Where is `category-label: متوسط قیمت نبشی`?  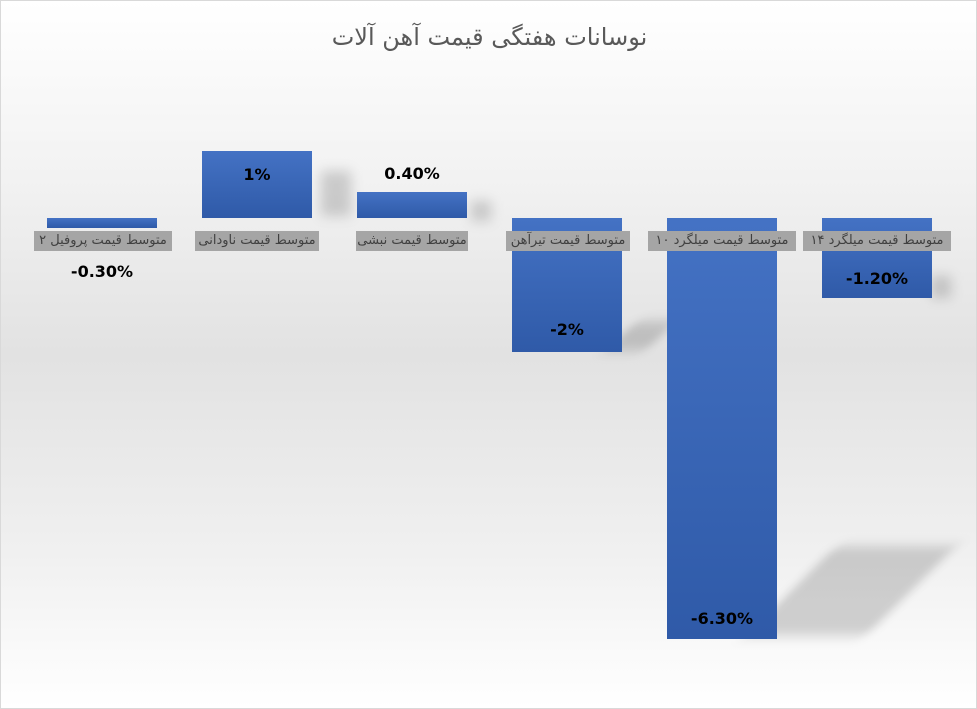 category-label: متوسط قیمت نبشی is located at coordinates (412, 241).